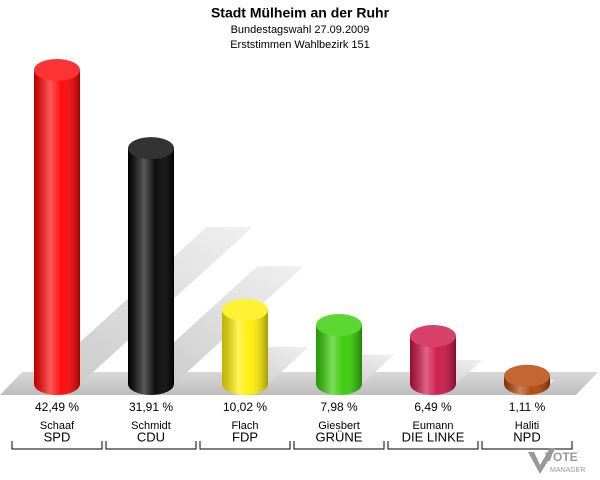  Describe the element at coordinates (433, 436) in the screenshot. I see `x-tick-label: DIE LINKE` at that location.